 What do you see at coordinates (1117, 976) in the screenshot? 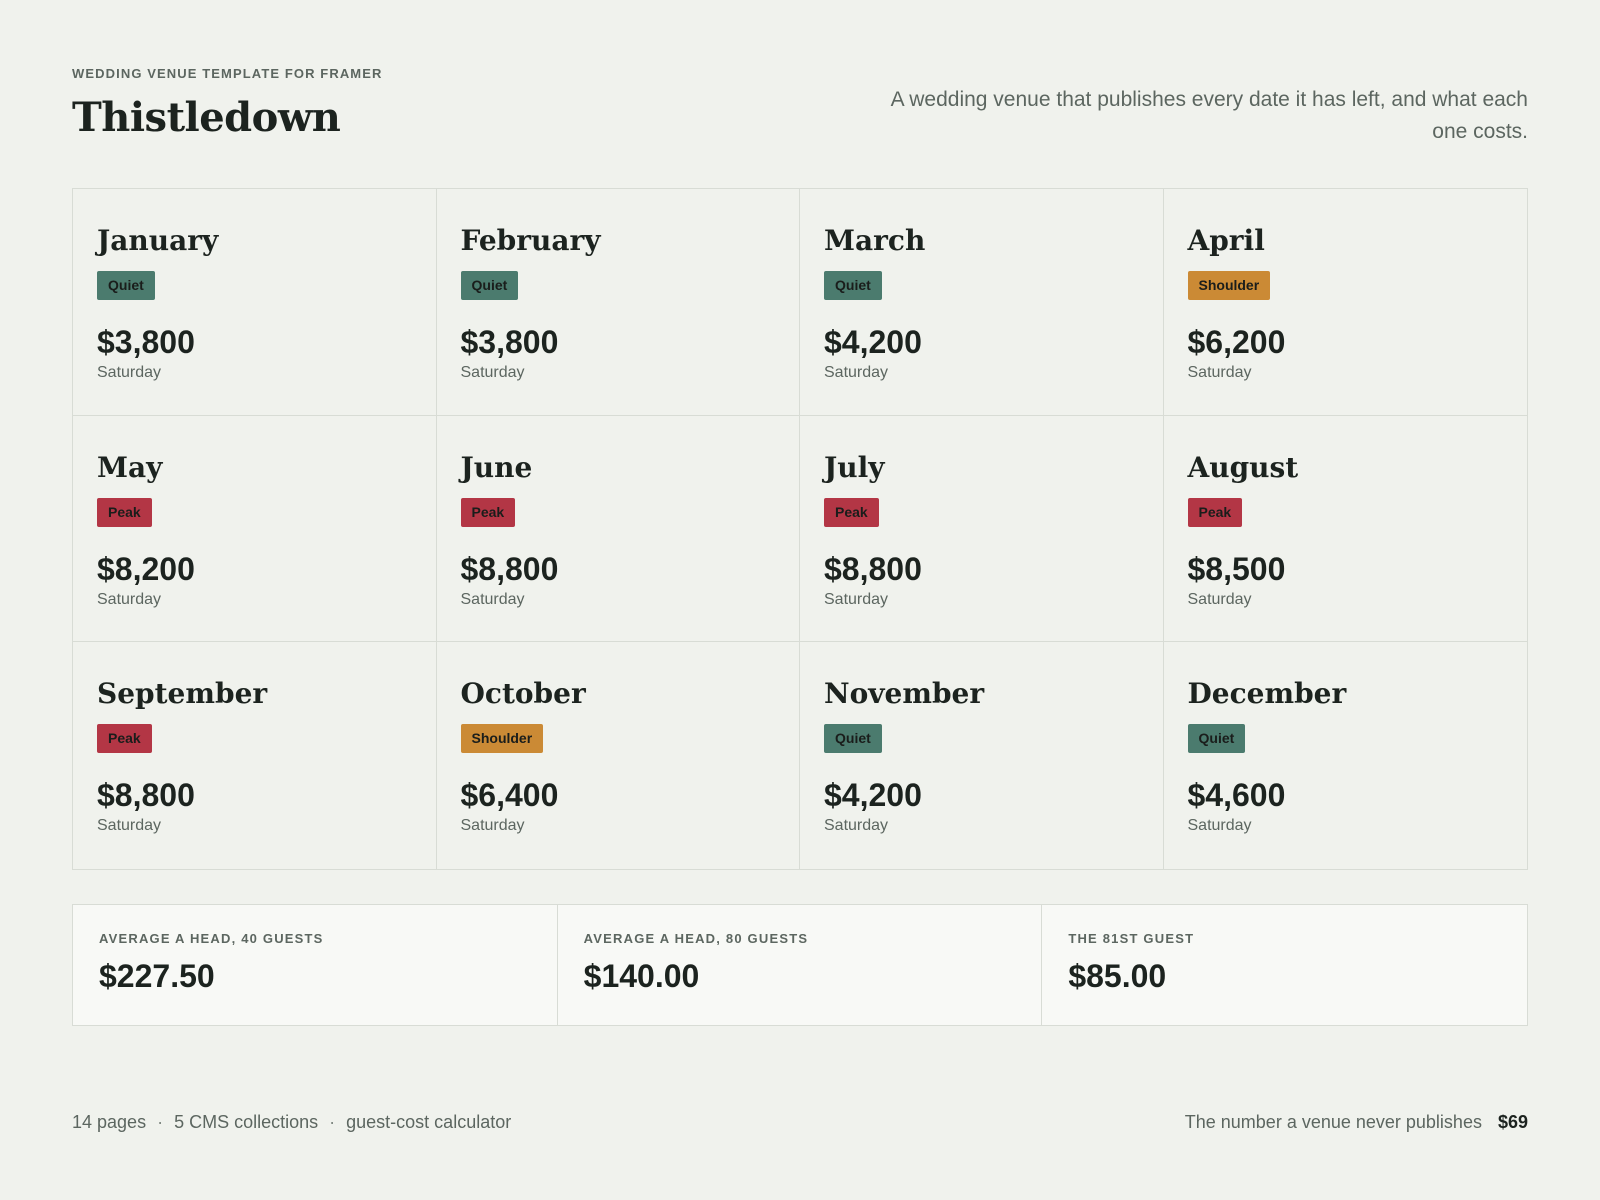
I see `stat-value: $85.00` at bounding box center [1117, 976].